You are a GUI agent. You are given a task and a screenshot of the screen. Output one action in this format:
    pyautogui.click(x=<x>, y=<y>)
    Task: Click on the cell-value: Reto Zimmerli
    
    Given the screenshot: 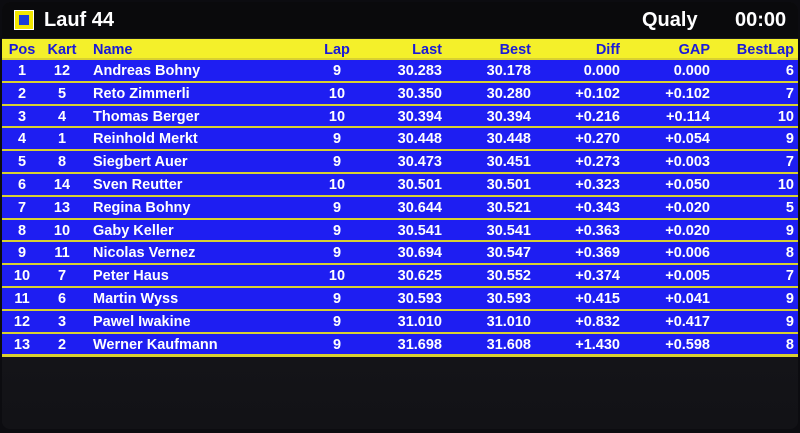 What is the action you would take?
    pyautogui.click(x=141, y=93)
    